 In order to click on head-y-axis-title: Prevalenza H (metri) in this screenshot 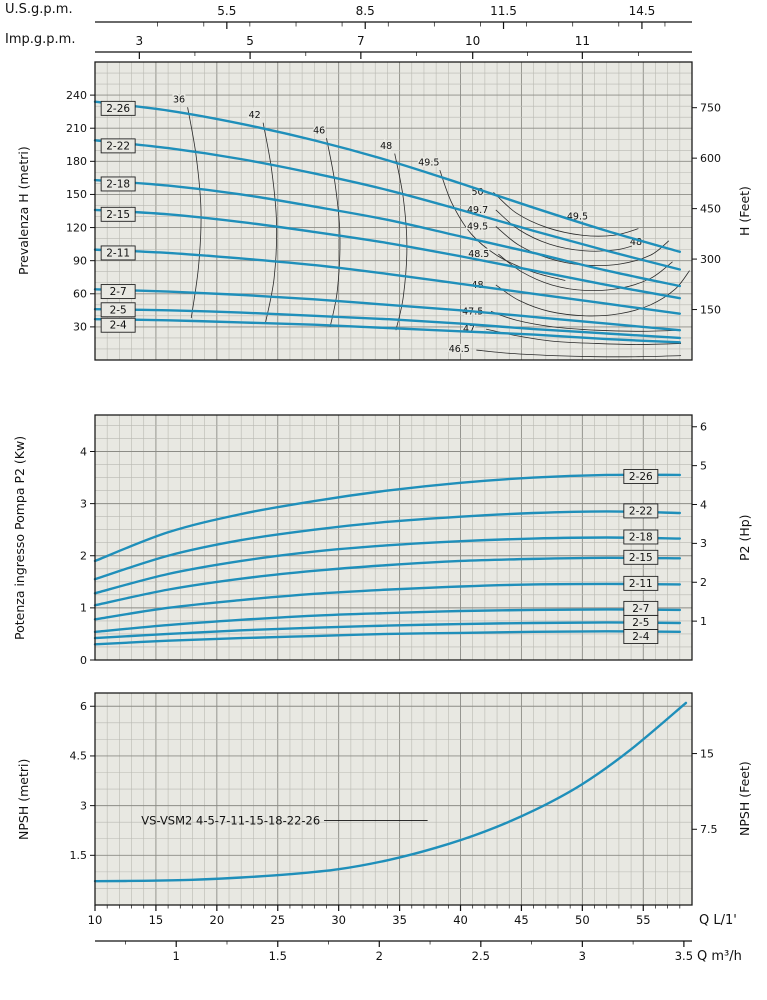, I will do `click(23, 211)`.